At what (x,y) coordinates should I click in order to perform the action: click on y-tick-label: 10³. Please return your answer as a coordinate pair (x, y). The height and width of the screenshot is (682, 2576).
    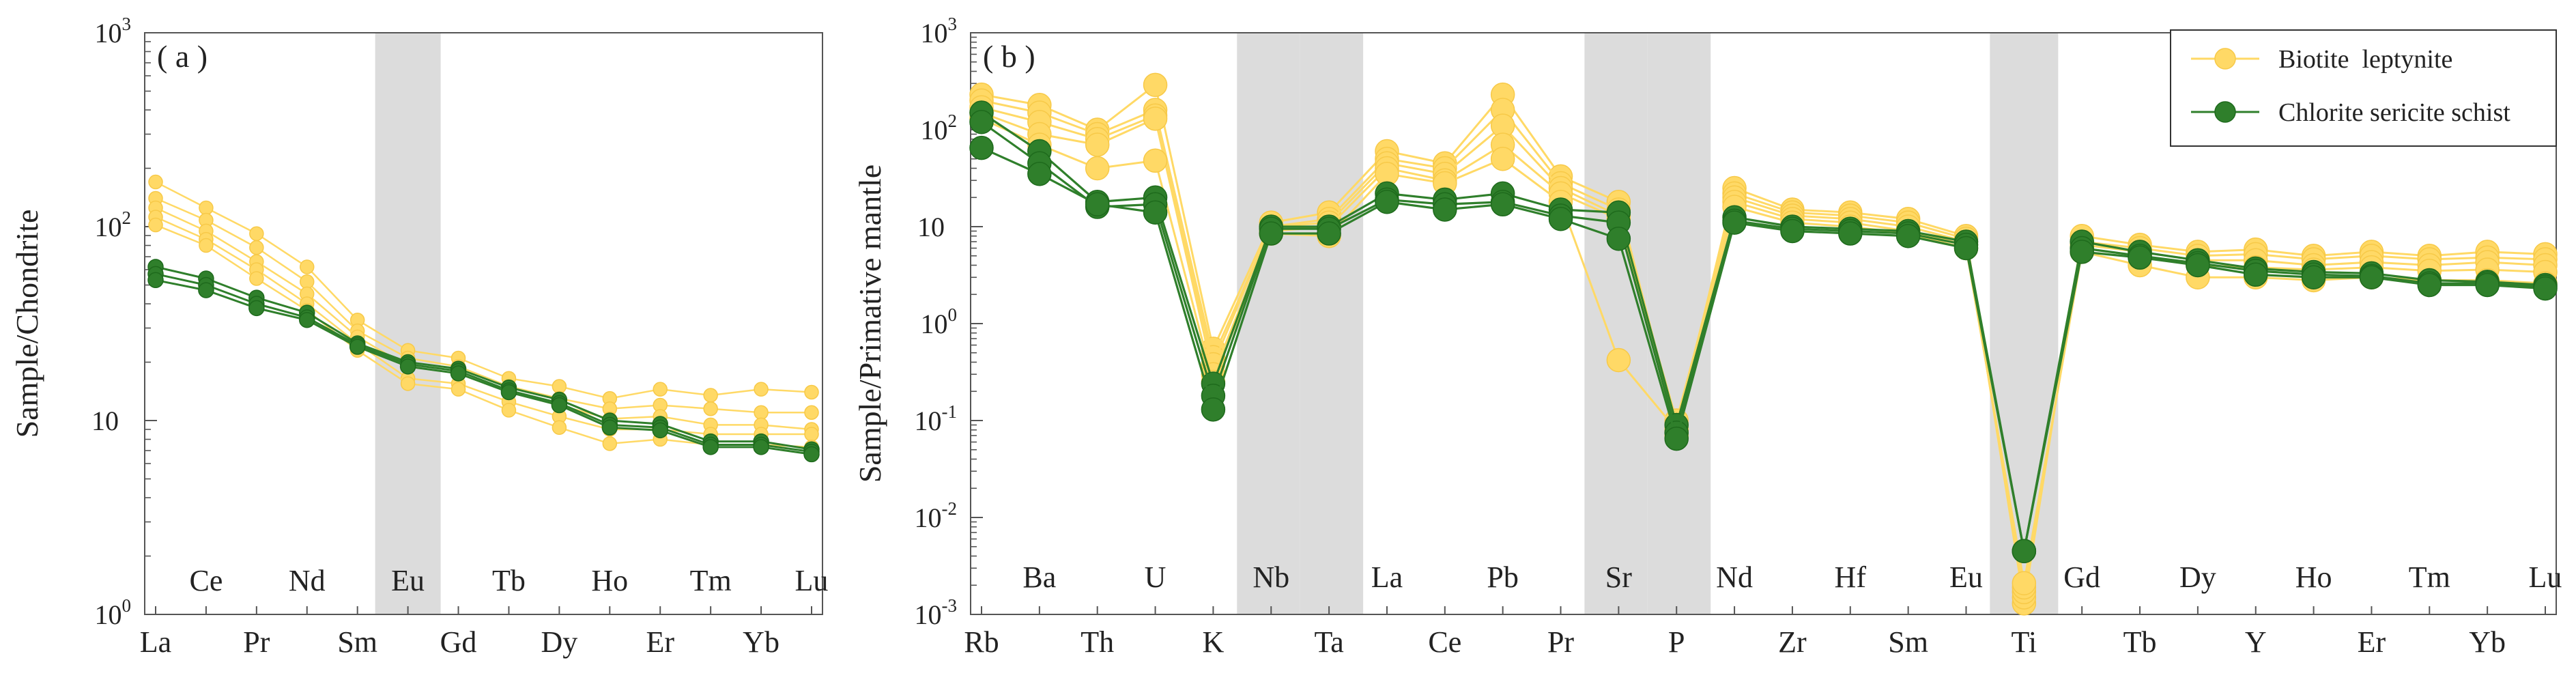
    Looking at the image, I should click on (113, 31).